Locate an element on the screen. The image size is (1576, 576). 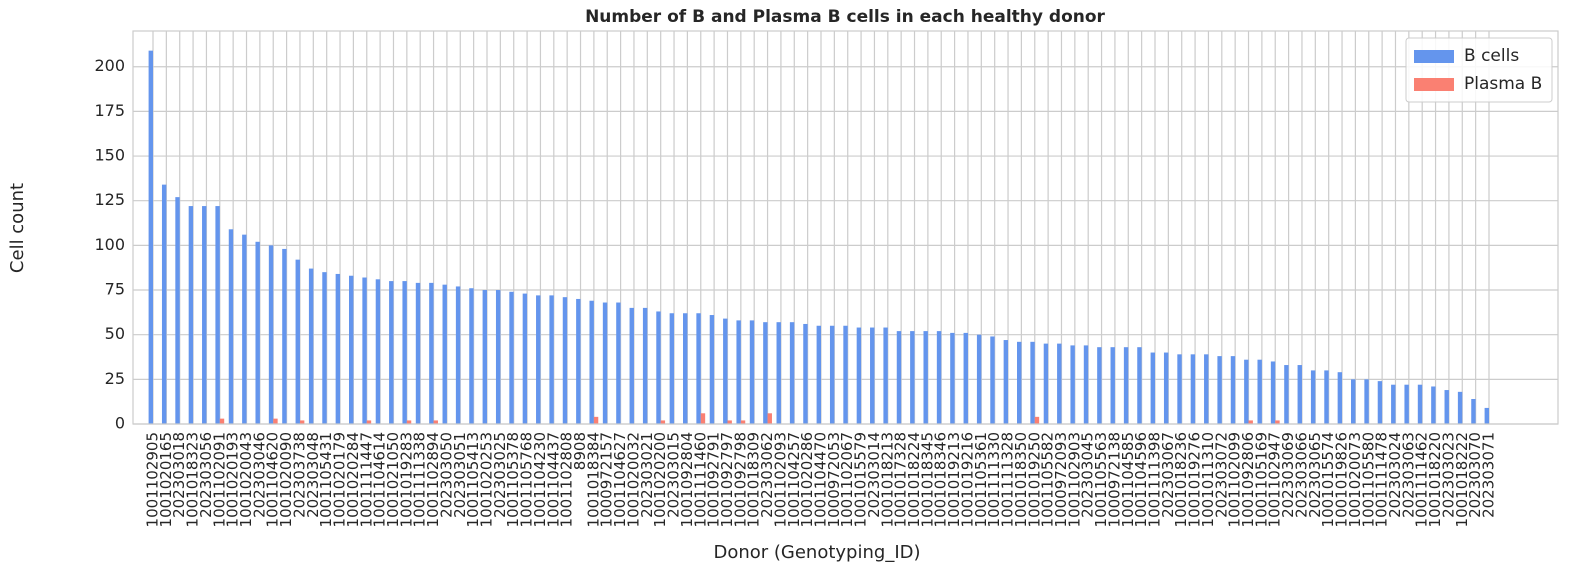
x-tick-label: 1001019250 is located at coordinates (1034, 479).